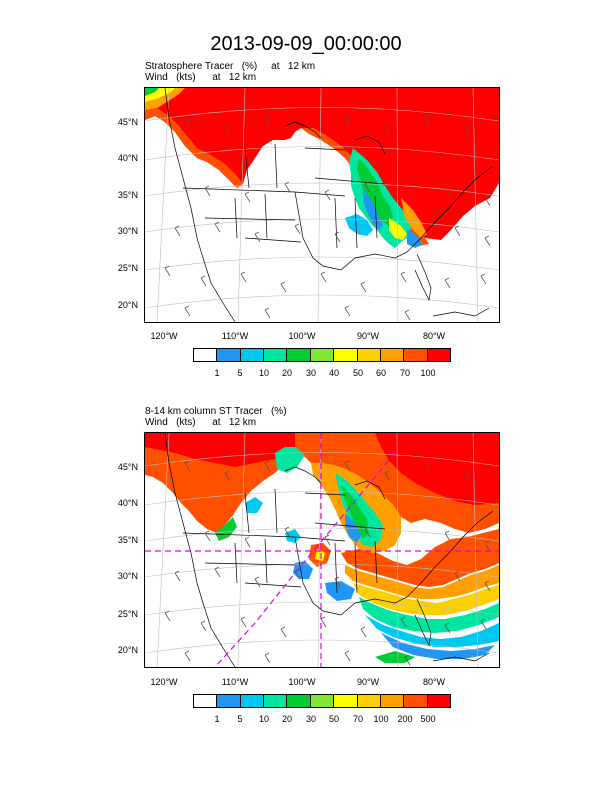 This screenshot has width=612, height=792. What do you see at coordinates (310, 719) in the screenshot?
I see `panel2-colorbar-label: 30` at bounding box center [310, 719].